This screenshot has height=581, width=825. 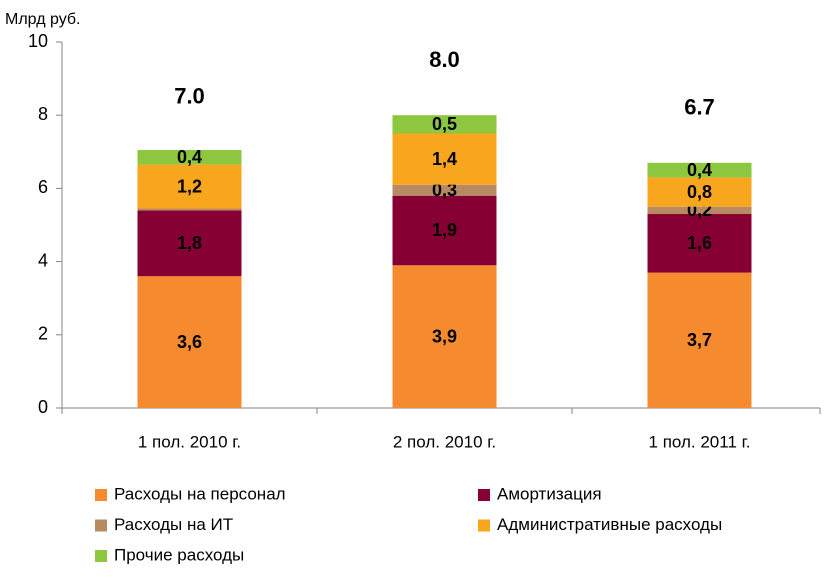 What do you see at coordinates (700, 441) in the screenshot?
I see `x-tick-label: 1 пол. 2011 г.` at bounding box center [700, 441].